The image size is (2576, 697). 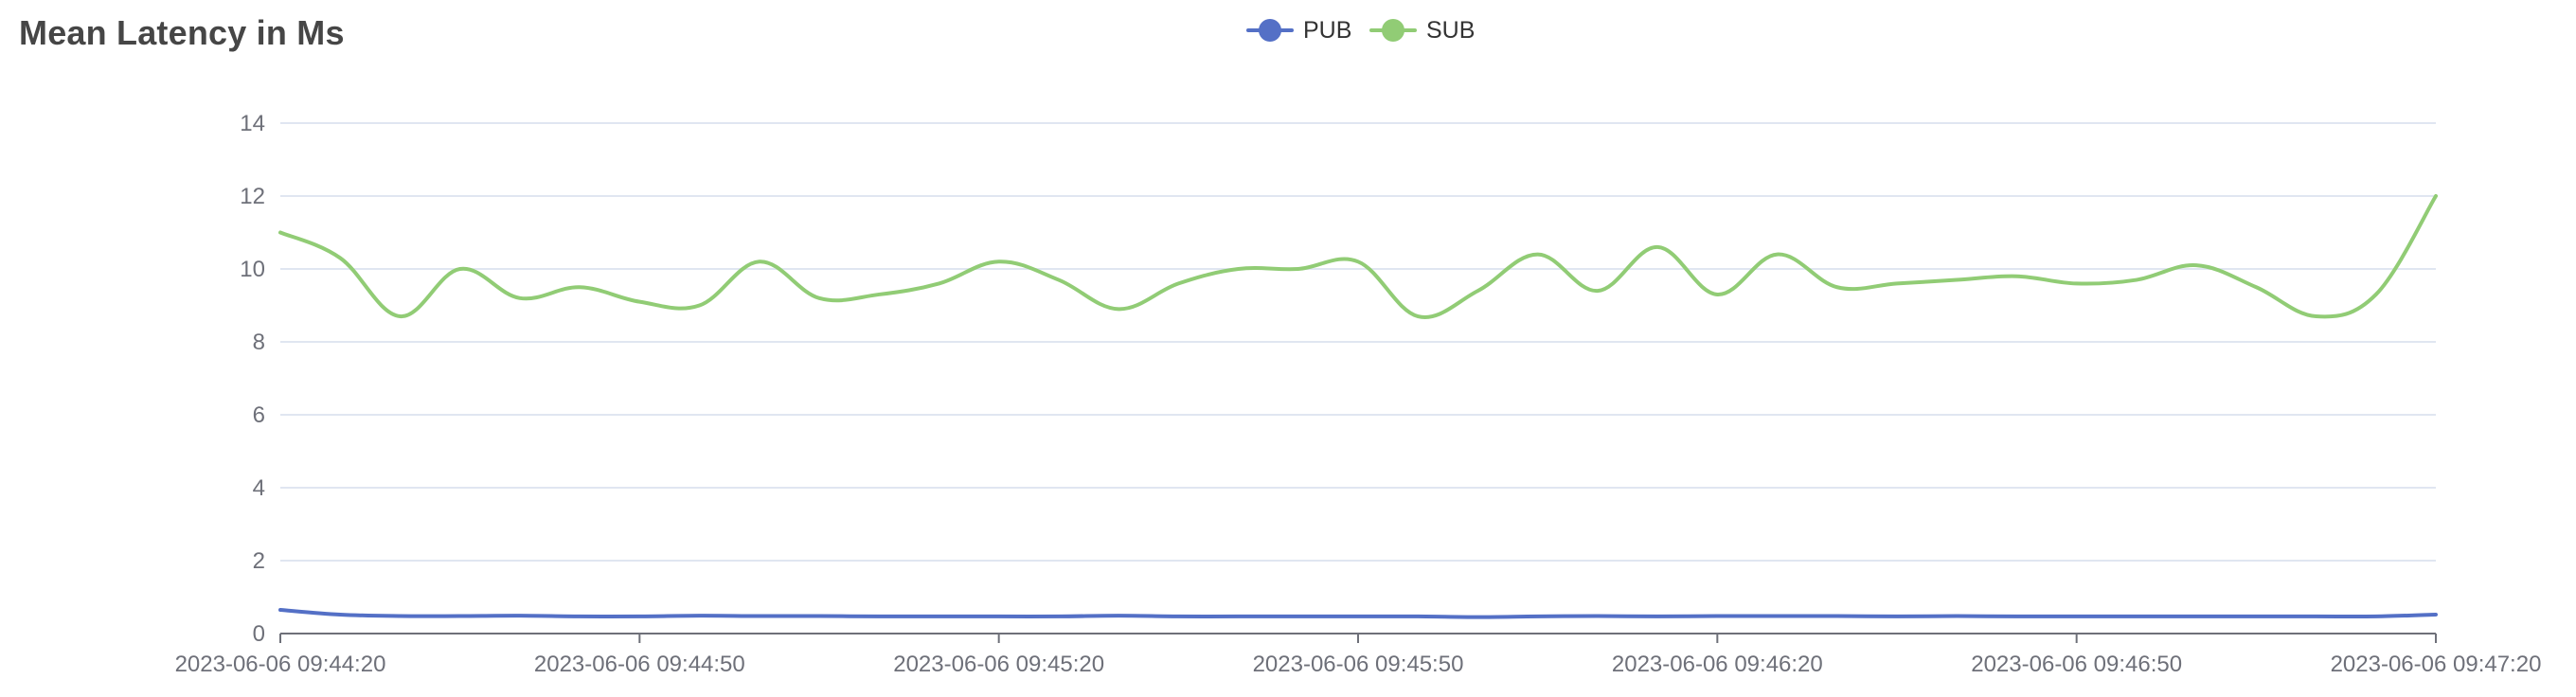 I want to click on y-tick-label: 8, so click(x=259, y=342).